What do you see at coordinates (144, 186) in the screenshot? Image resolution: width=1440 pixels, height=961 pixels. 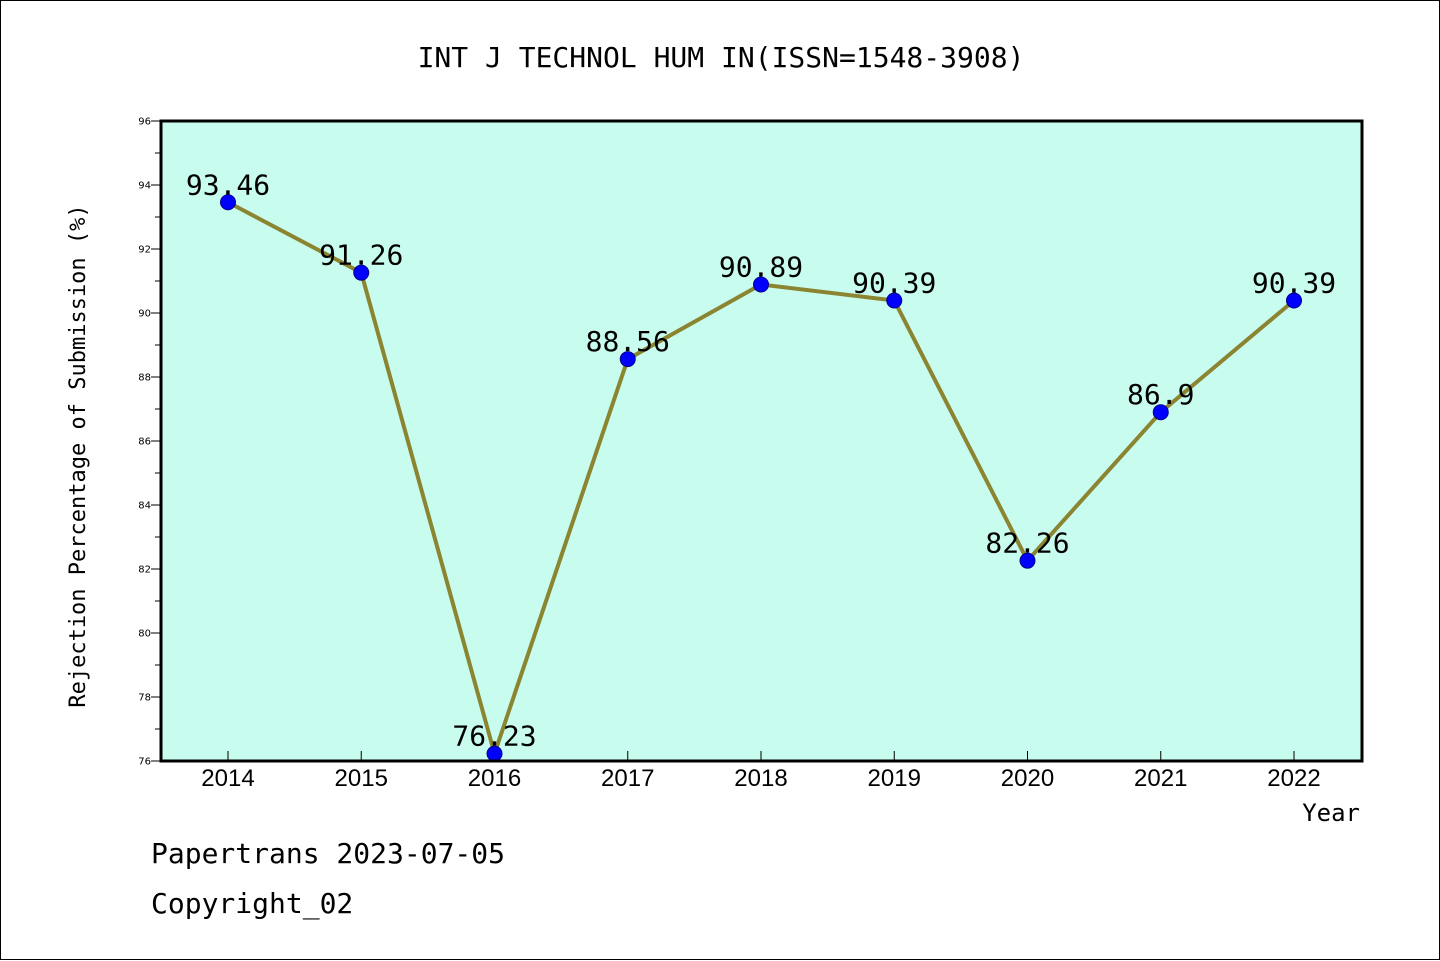 I see `y-tick-label: 94` at bounding box center [144, 186].